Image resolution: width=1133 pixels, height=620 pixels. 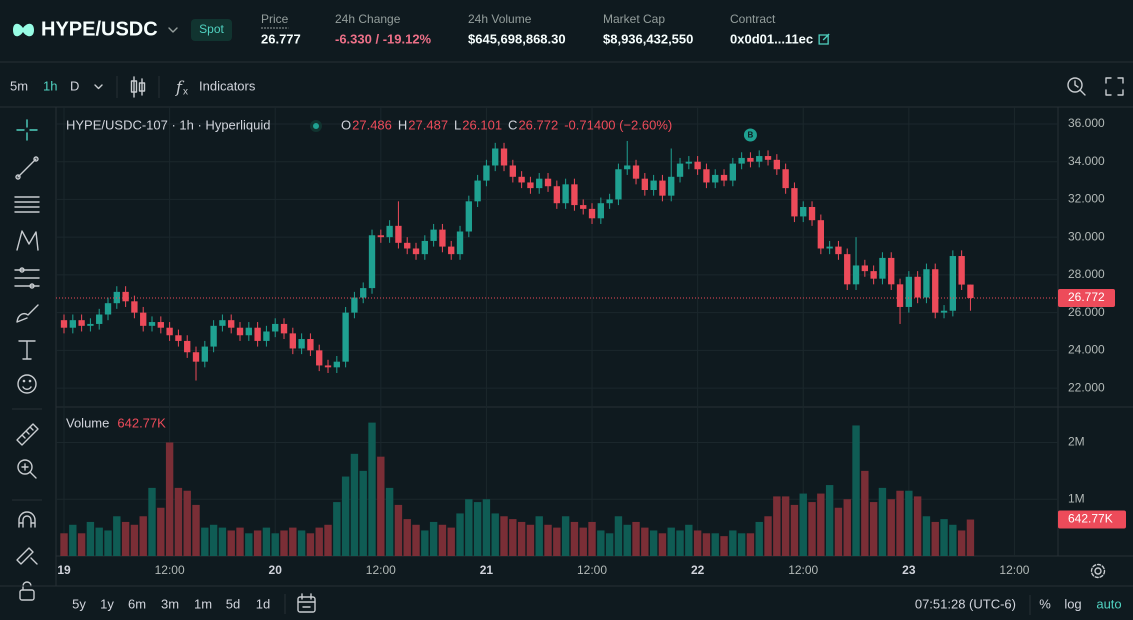 What do you see at coordinates (141, 422) in the screenshot?
I see `volume-value: 642.77K` at bounding box center [141, 422].